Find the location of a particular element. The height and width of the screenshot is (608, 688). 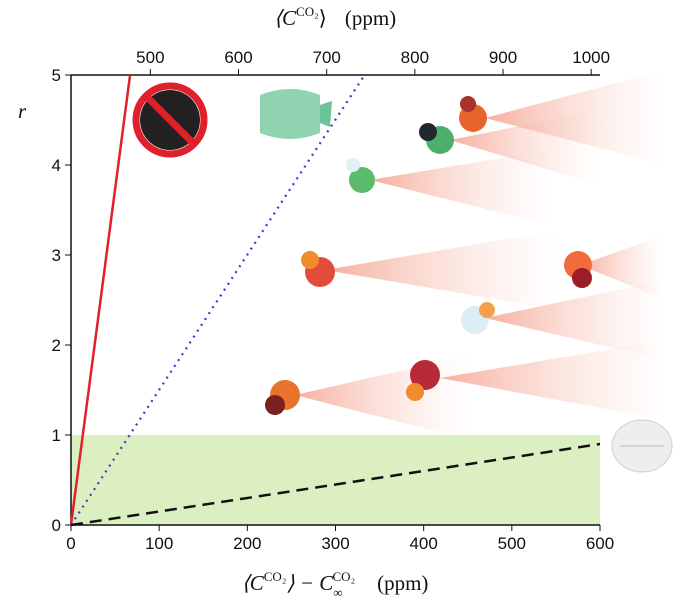

x-tick-label: 300 is located at coordinates (335, 543).